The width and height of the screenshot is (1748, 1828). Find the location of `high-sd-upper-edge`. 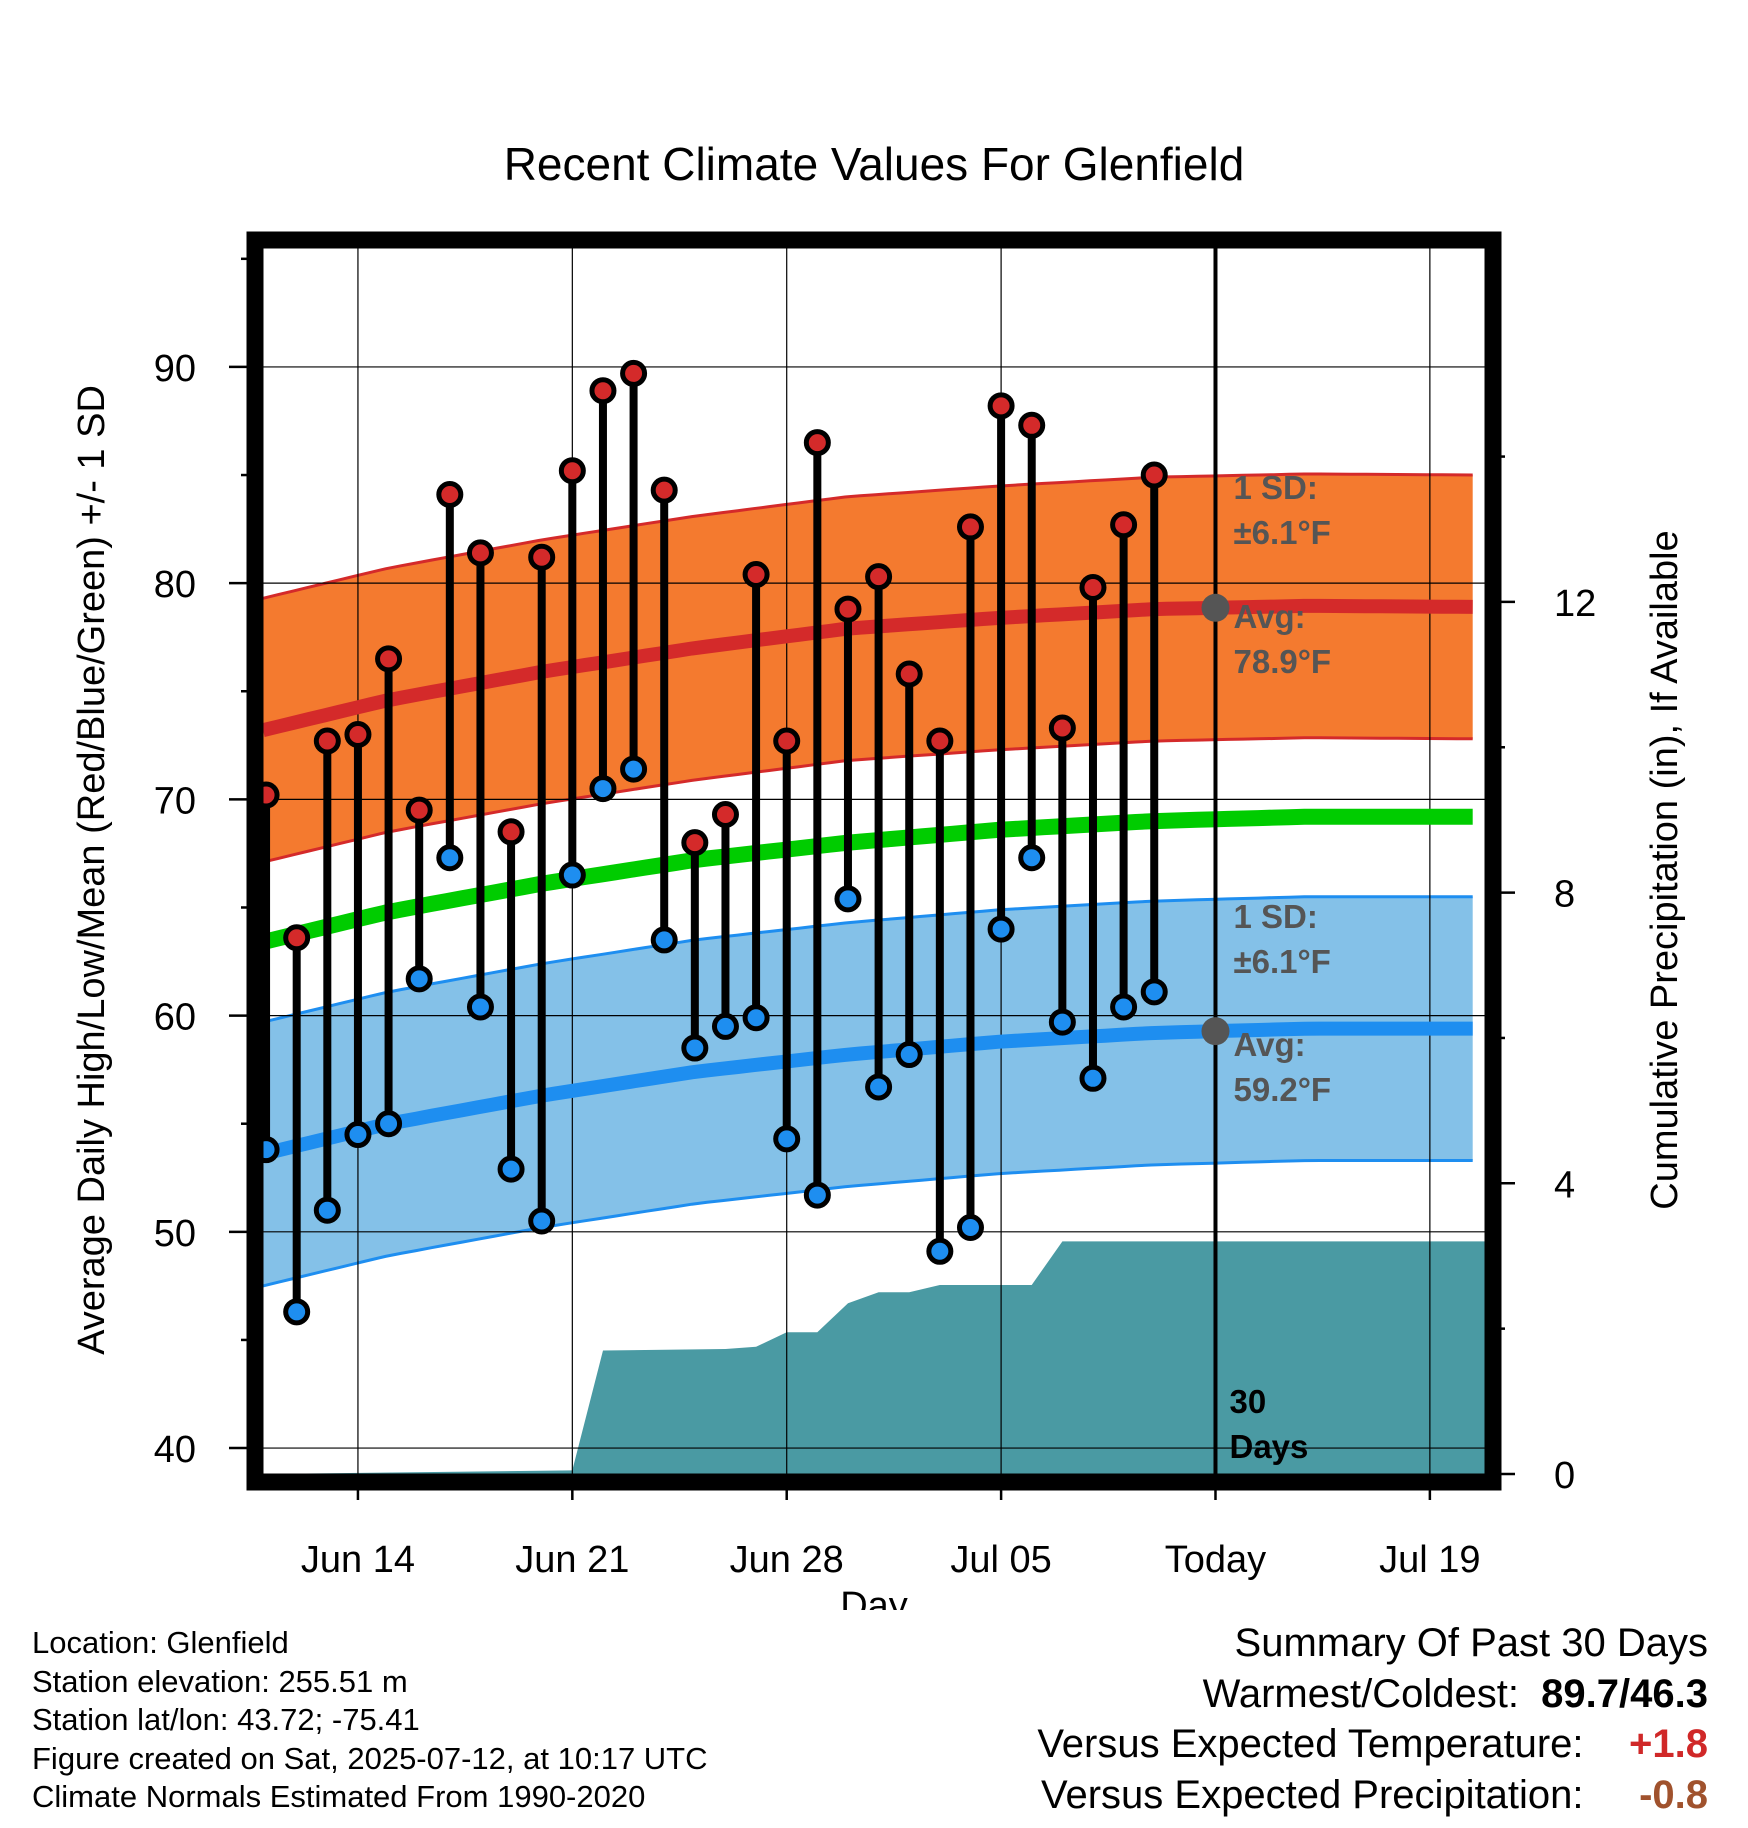

high-sd-upper-edge is located at coordinates (867, 536).